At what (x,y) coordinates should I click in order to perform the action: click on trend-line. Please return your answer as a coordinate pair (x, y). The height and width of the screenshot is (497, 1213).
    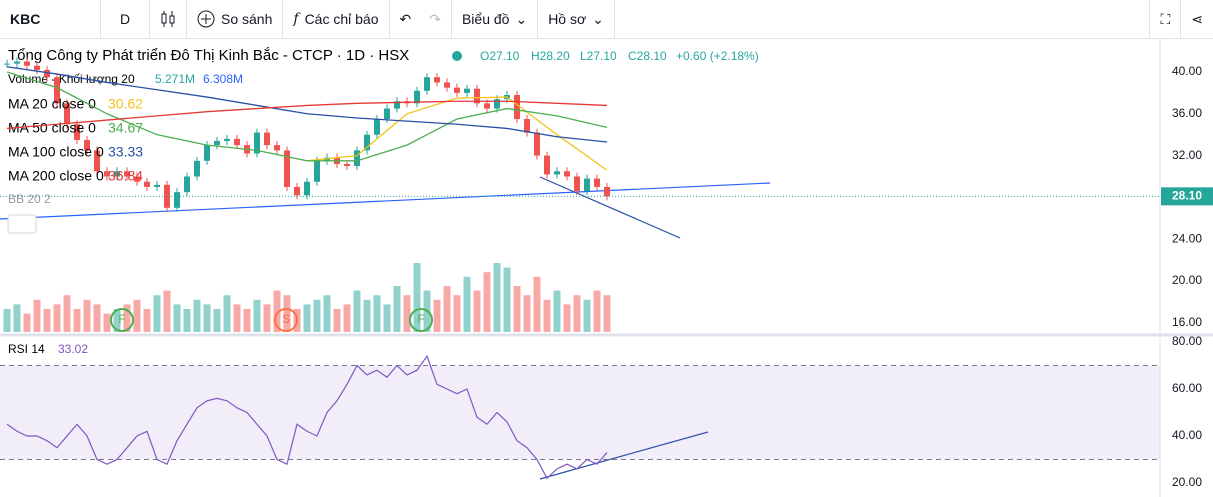
    Looking at the image, I should click on (610, 207).